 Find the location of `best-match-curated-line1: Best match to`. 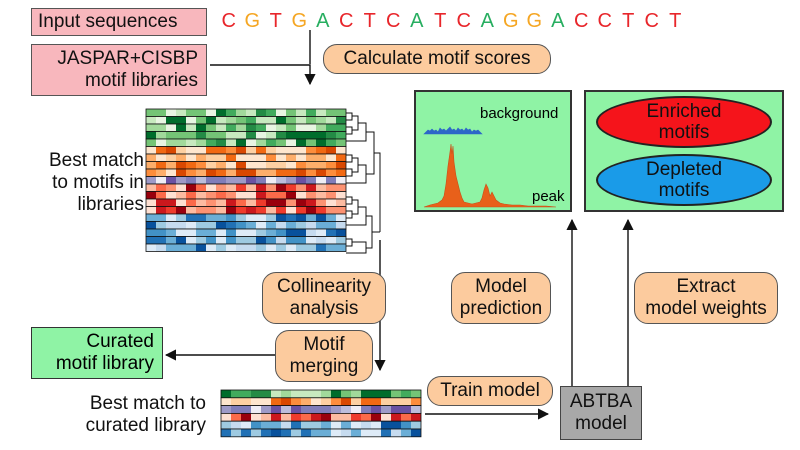

best-match-curated-line1: Best match to is located at coordinates (147, 403).